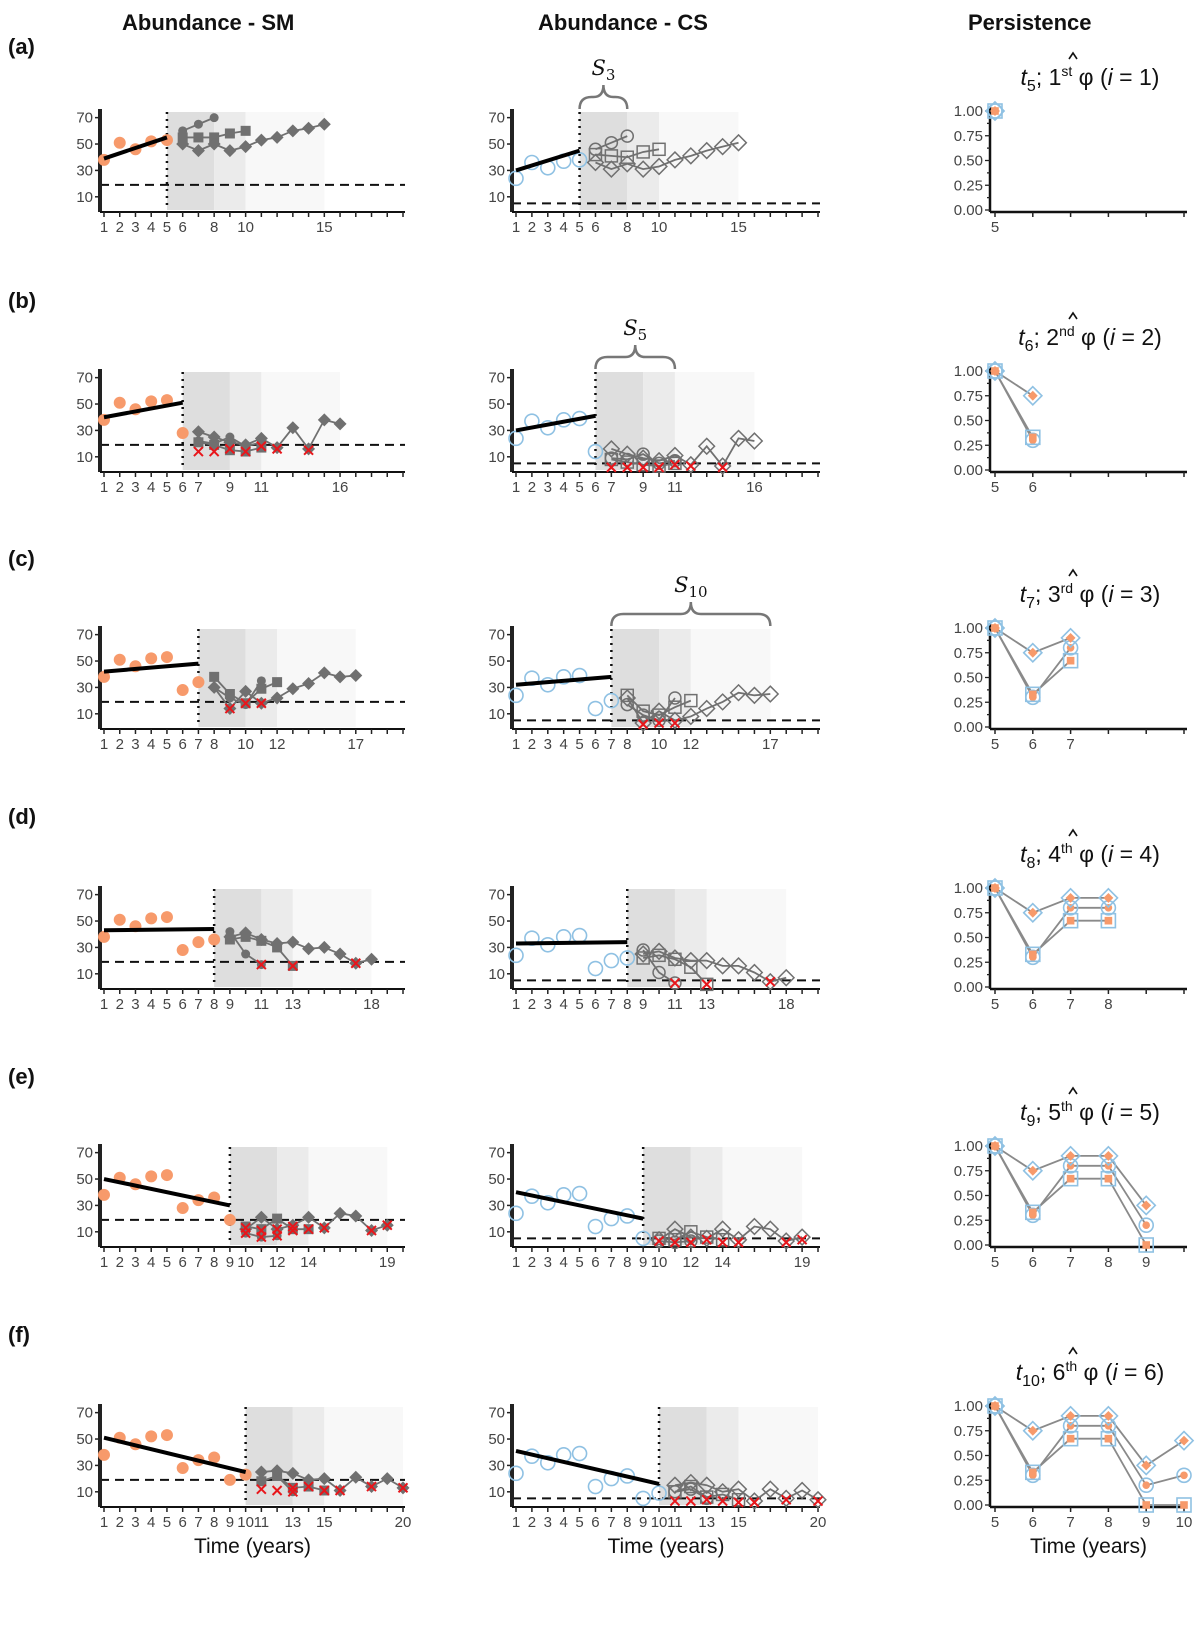 This screenshot has height=1650, width=1201. I want to click on x-tick-label: 12, so click(277, 744).